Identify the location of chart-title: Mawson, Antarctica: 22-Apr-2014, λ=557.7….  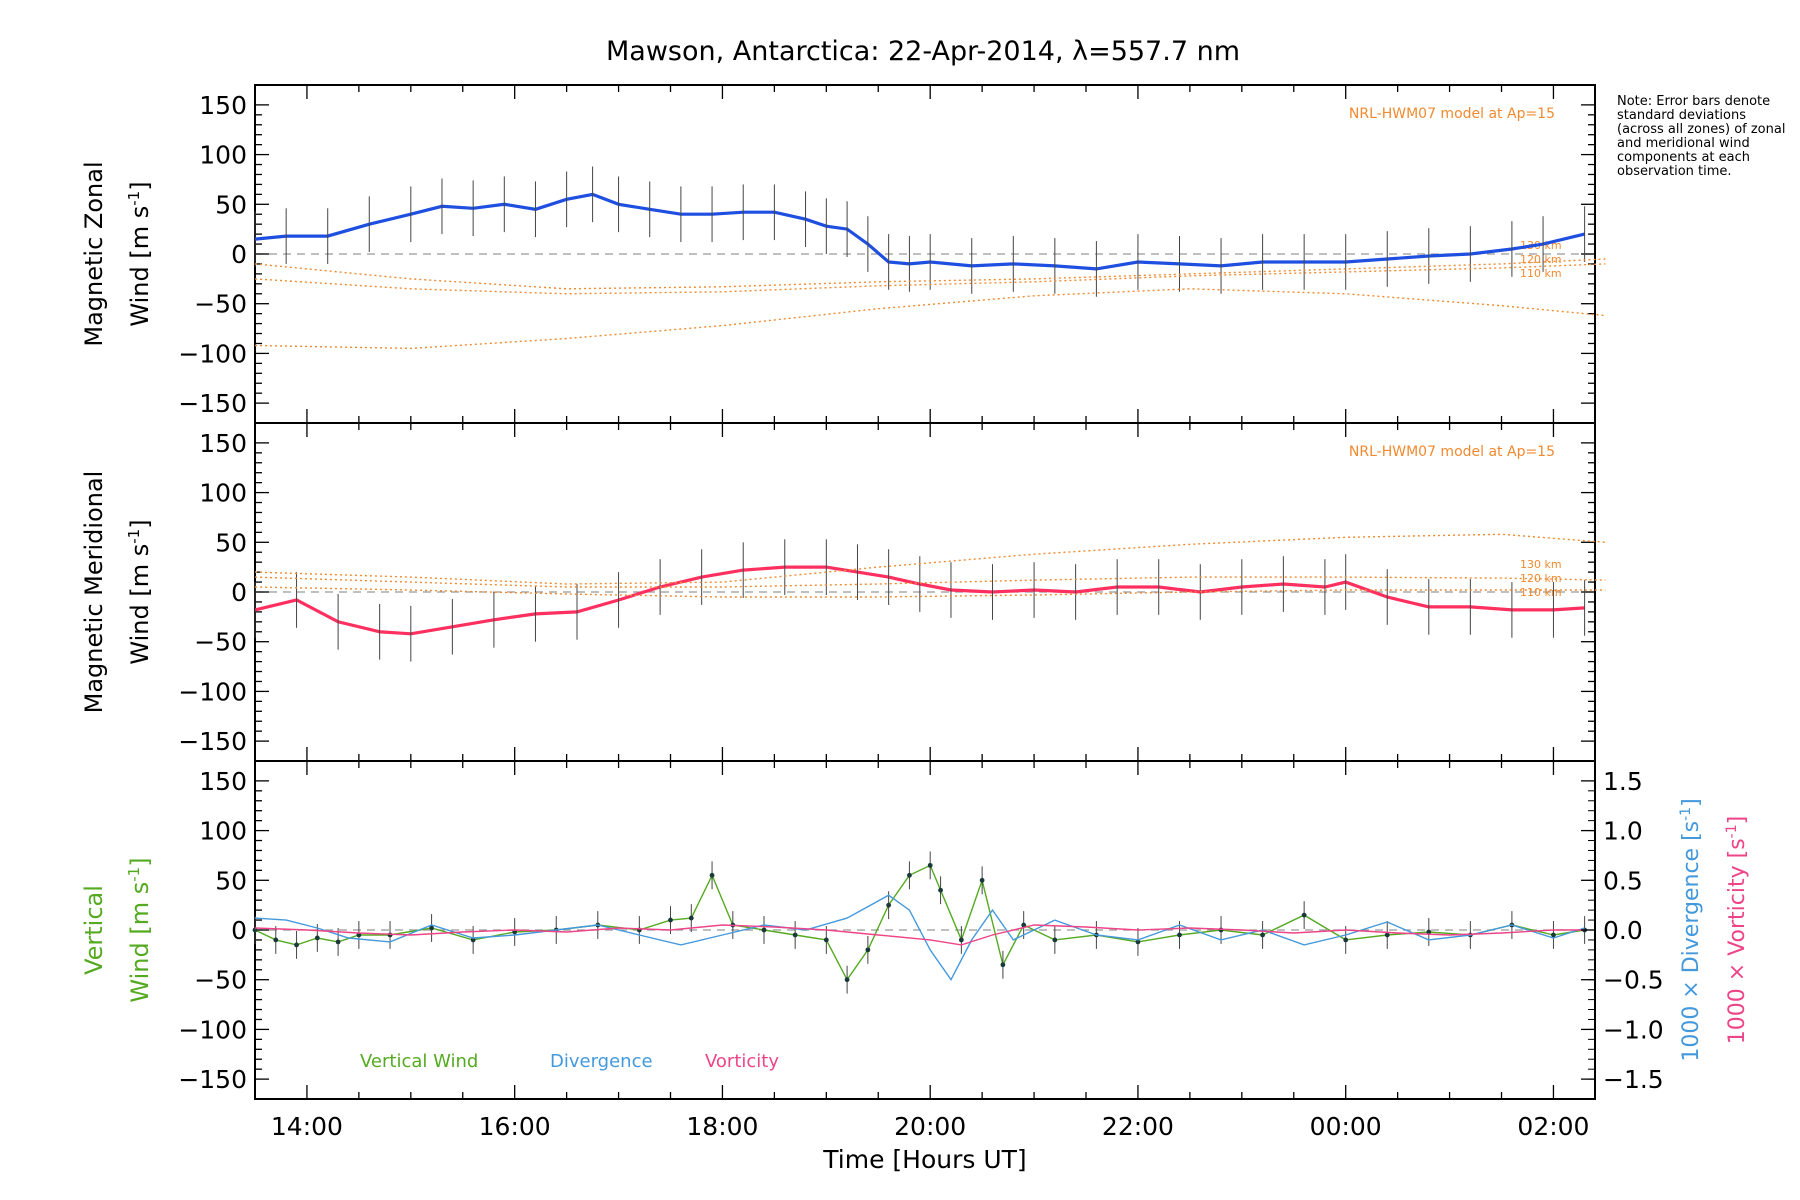
(923, 51).